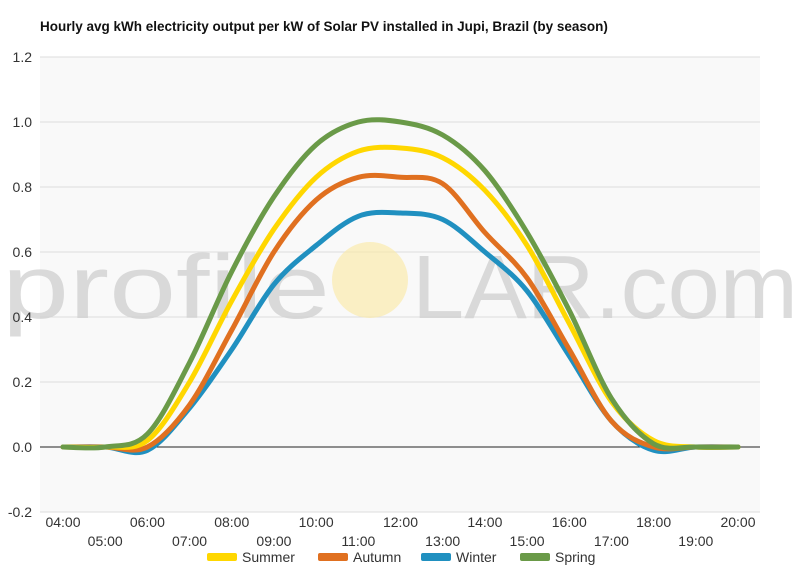  I want to click on x-tick-label: 17:00, so click(611, 541).